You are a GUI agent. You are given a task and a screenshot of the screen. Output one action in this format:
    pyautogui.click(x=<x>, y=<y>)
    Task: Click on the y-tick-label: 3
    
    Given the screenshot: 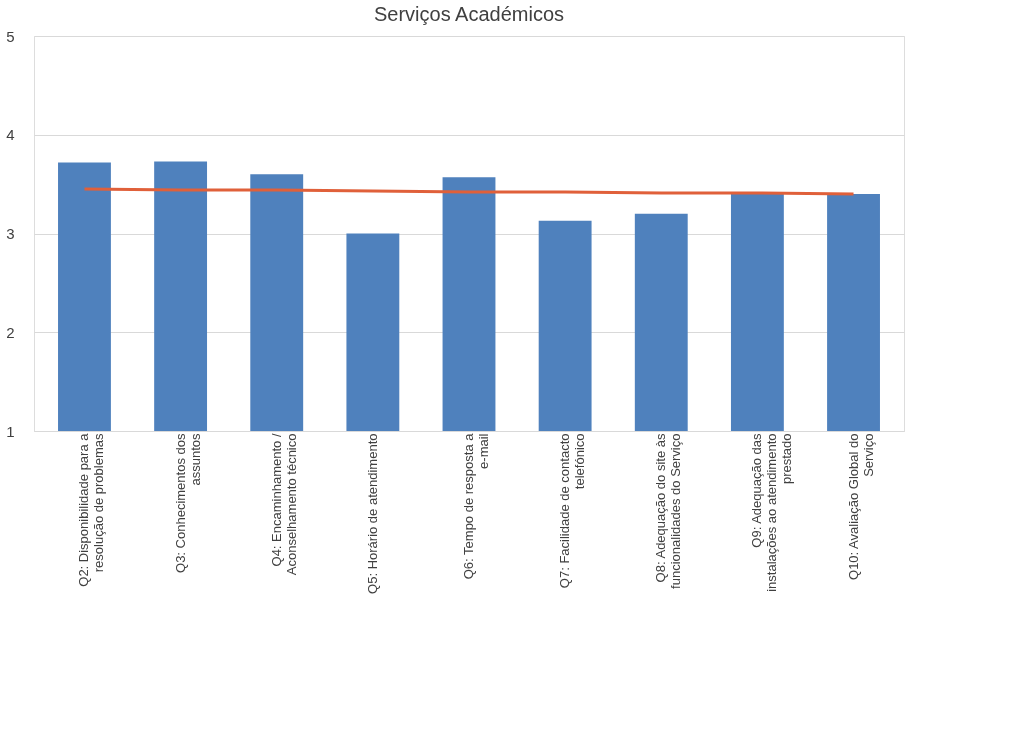 What is the action you would take?
    pyautogui.click(x=10, y=233)
    